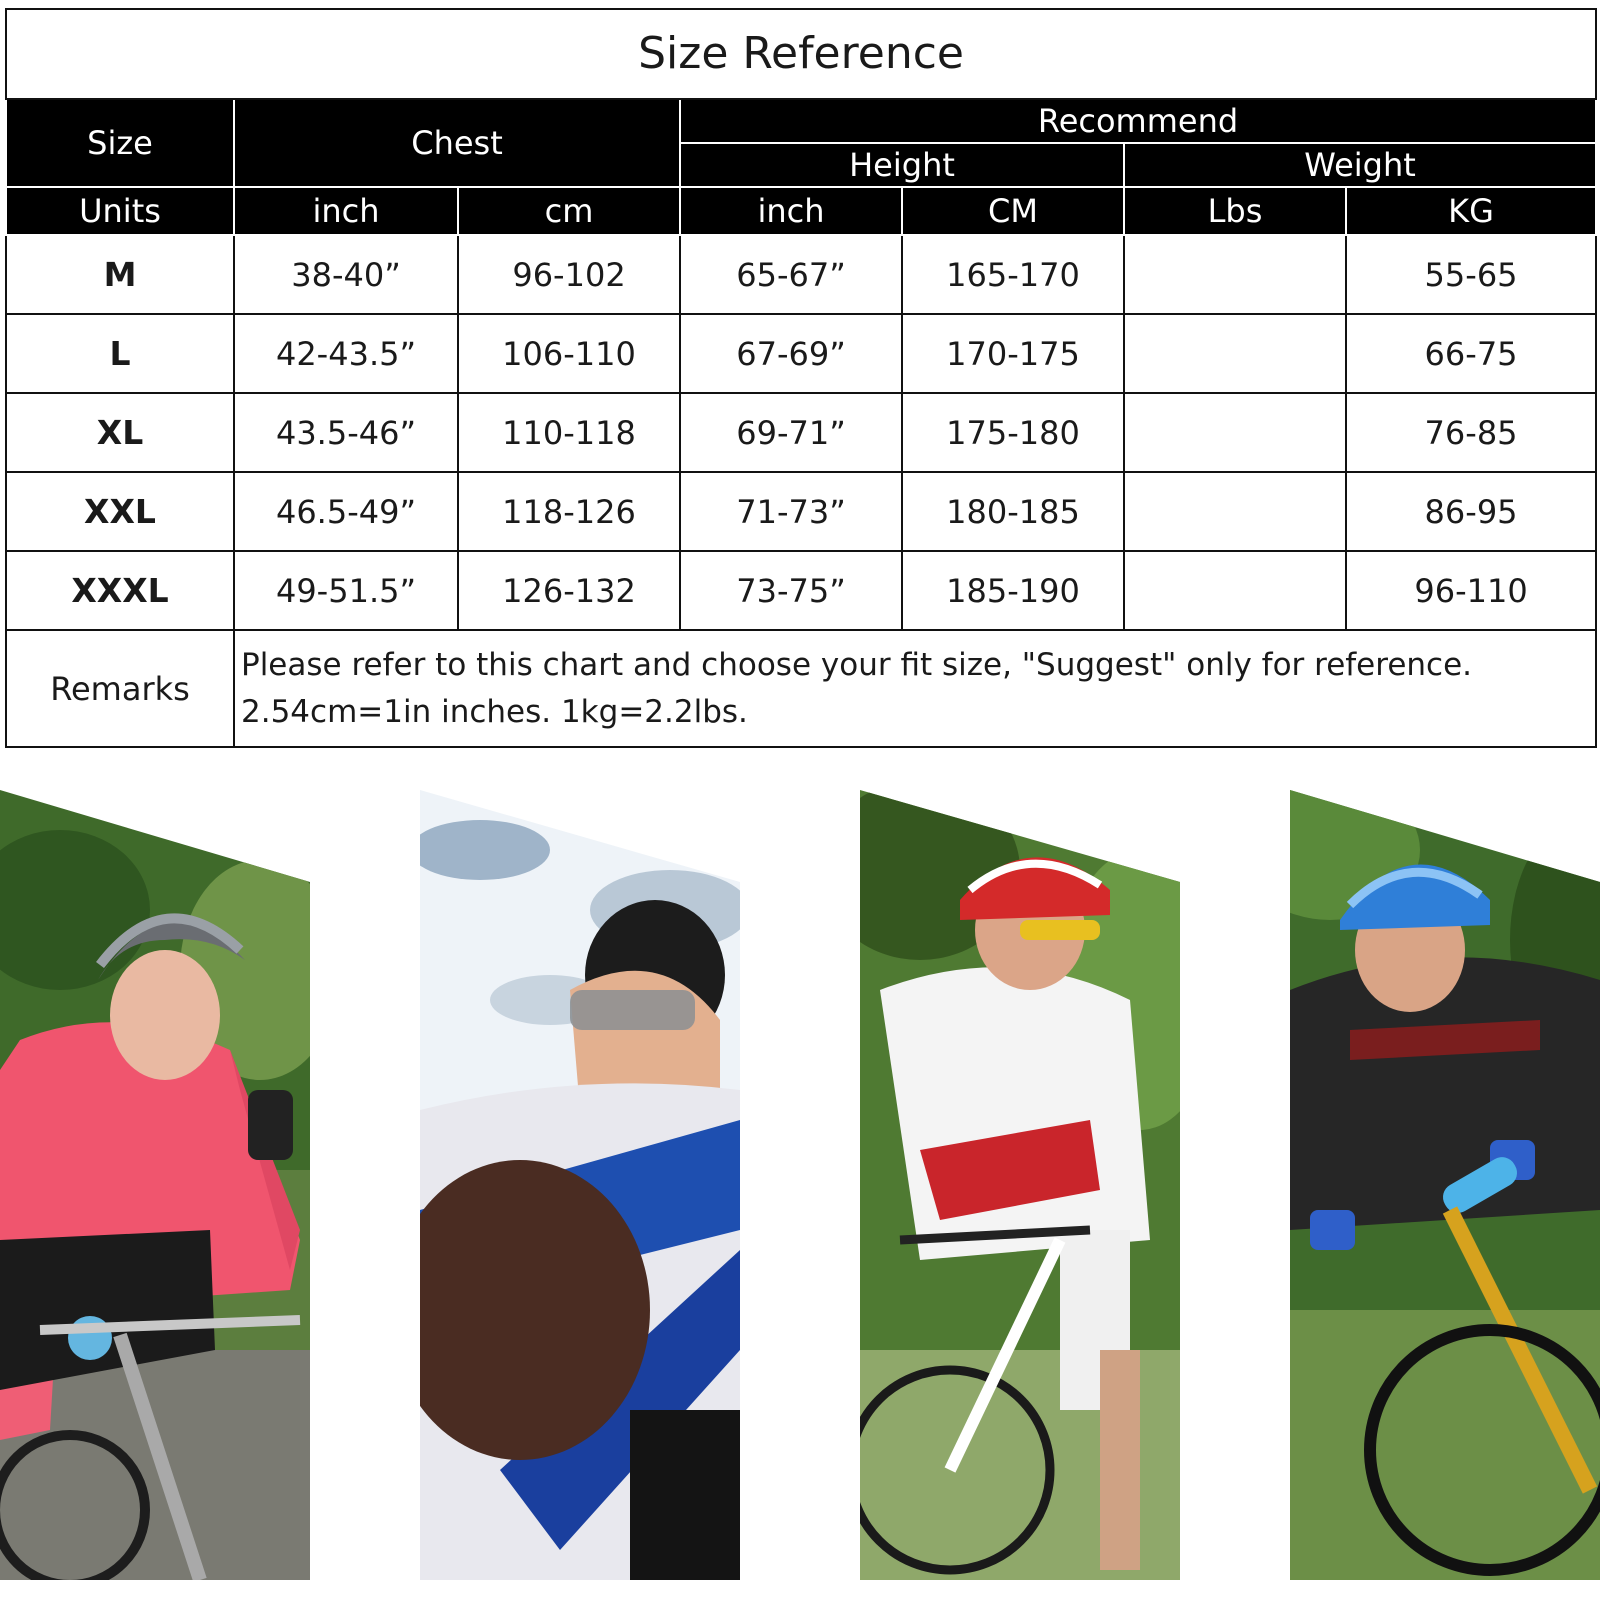  What do you see at coordinates (346, 432) in the screenshot?
I see `chest-inch-cell: 43.5-46”` at bounding box center [346, 432].